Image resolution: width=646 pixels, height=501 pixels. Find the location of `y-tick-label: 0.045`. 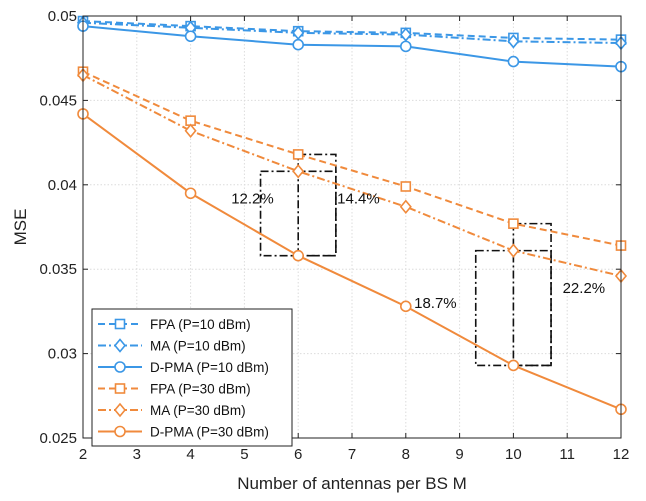

y-tick-label: 0.045 is located at coordinates (58, 100).